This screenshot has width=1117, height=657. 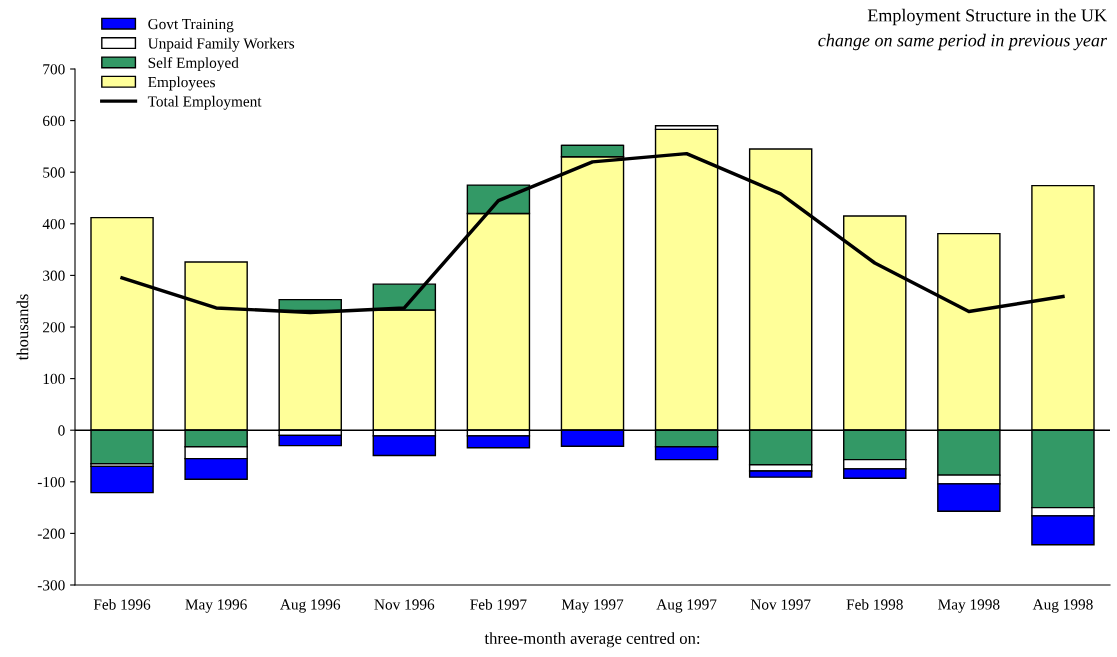 I want to click on y-tick-label: 300, so click(x=54, y=275).